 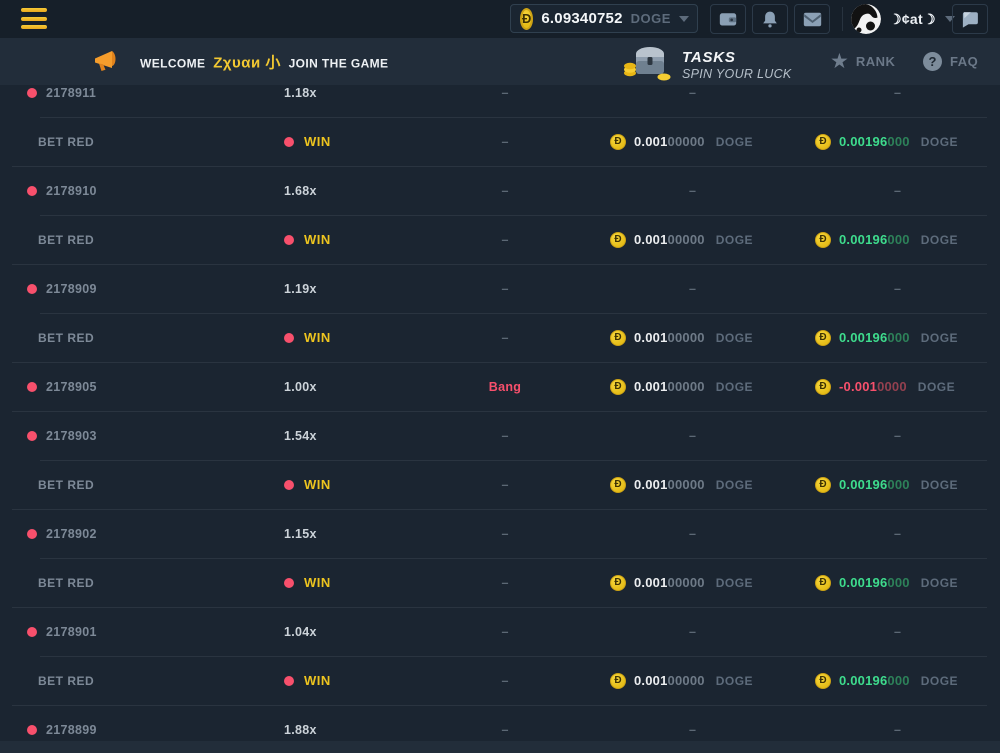 I want to click on wallet-button, so click(x=728, y=19).